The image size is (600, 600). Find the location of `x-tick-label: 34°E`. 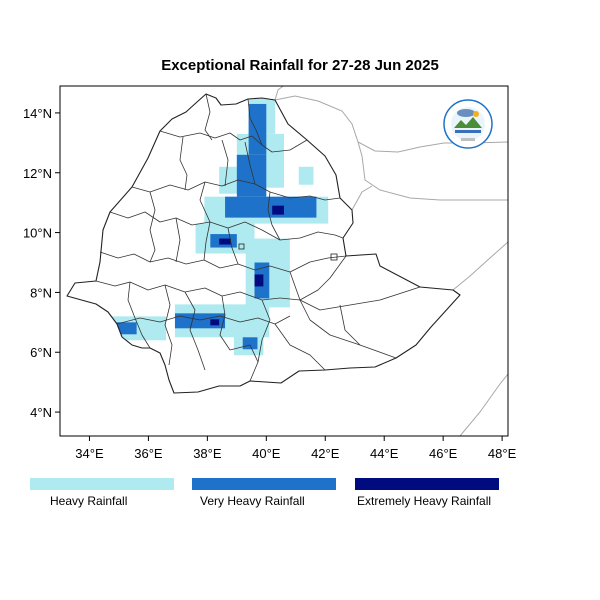

x-tick-label: 34°E is located at coordinates (89, 453).